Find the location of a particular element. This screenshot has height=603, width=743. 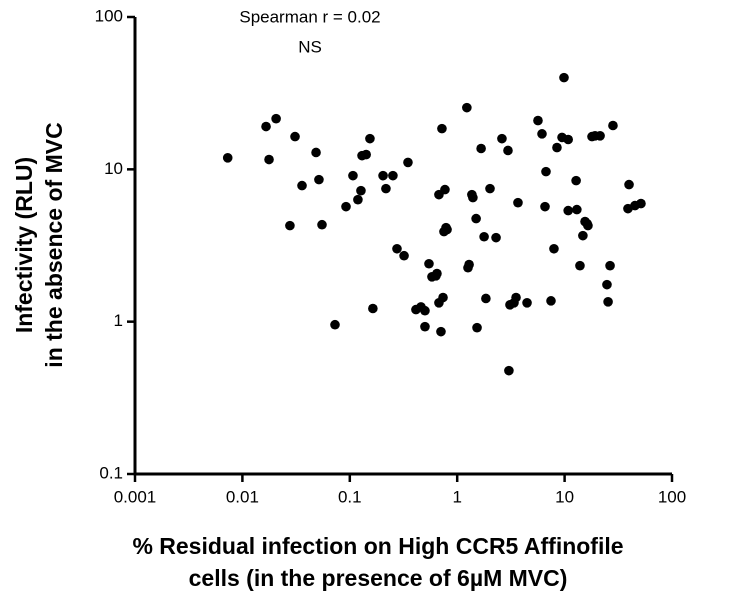

y-tick-label: 10 is located at coordinates (113, 168).